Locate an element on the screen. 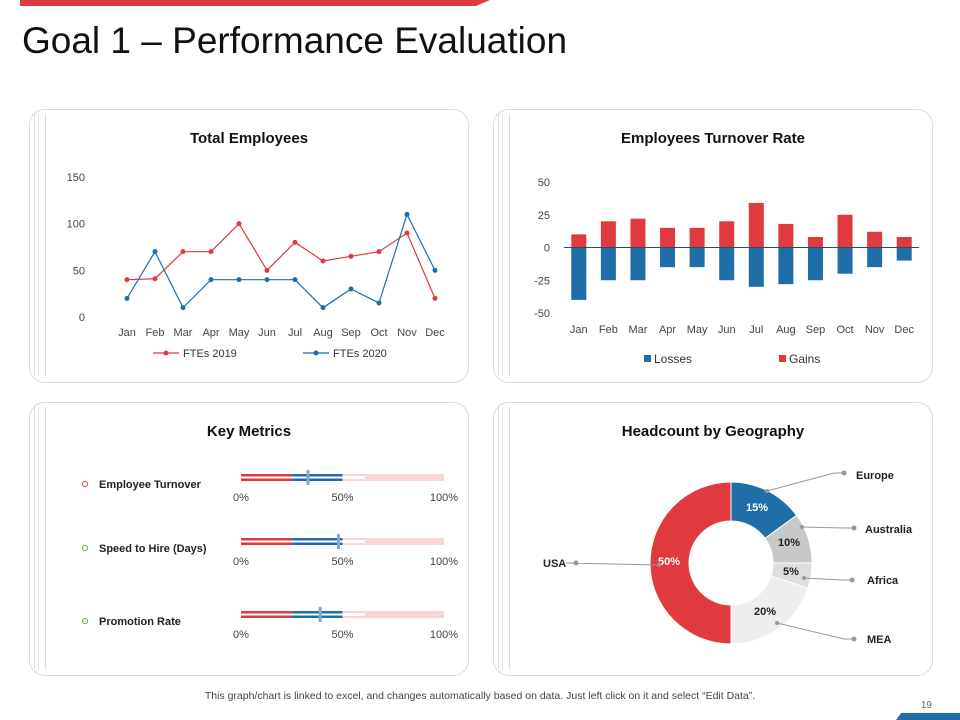 This screenshot has height=720, width=960. slice-category-label: Australia is located at coordinates (889, 530).